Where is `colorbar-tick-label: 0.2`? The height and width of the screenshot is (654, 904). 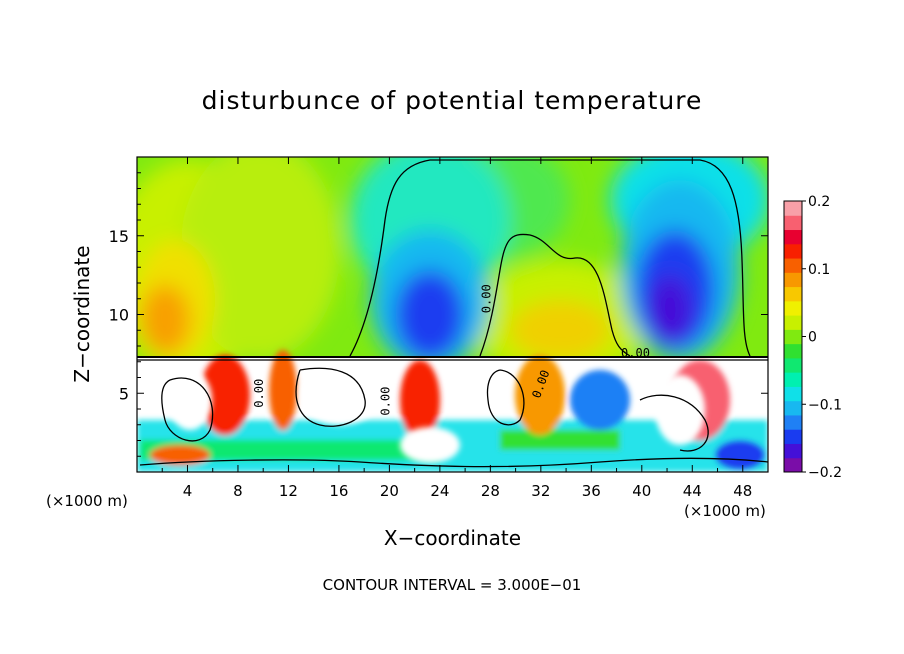 colorbar-tick-label: 0.2 is located at coordinates (819, 202).